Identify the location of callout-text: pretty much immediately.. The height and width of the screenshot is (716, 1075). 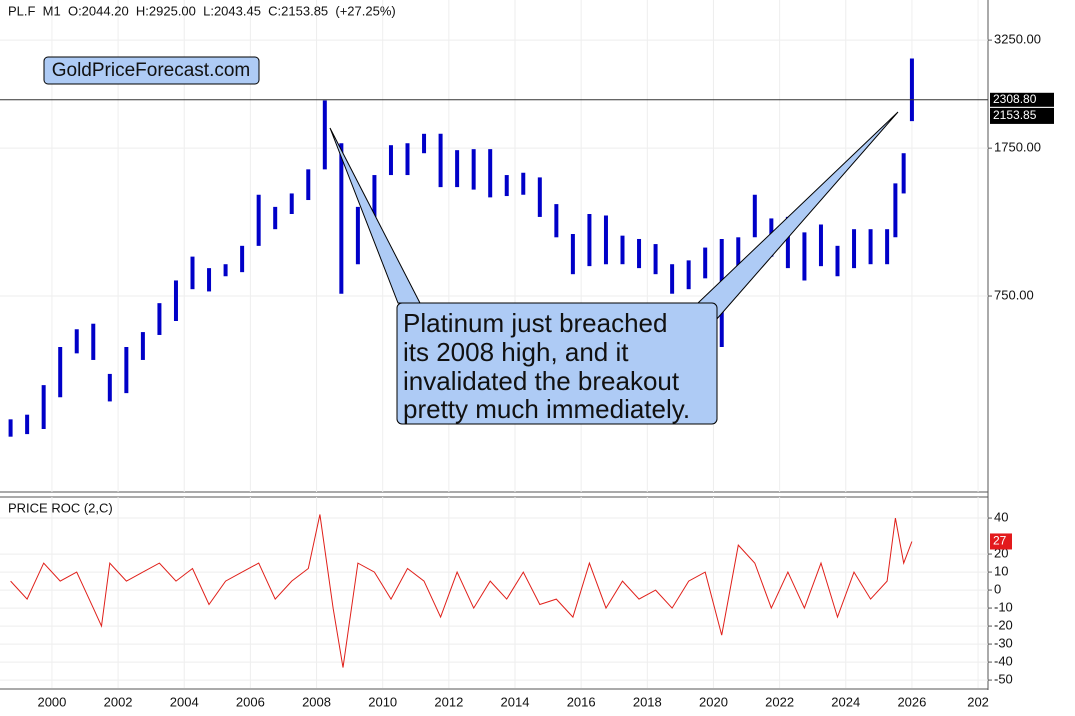
(546, 409).